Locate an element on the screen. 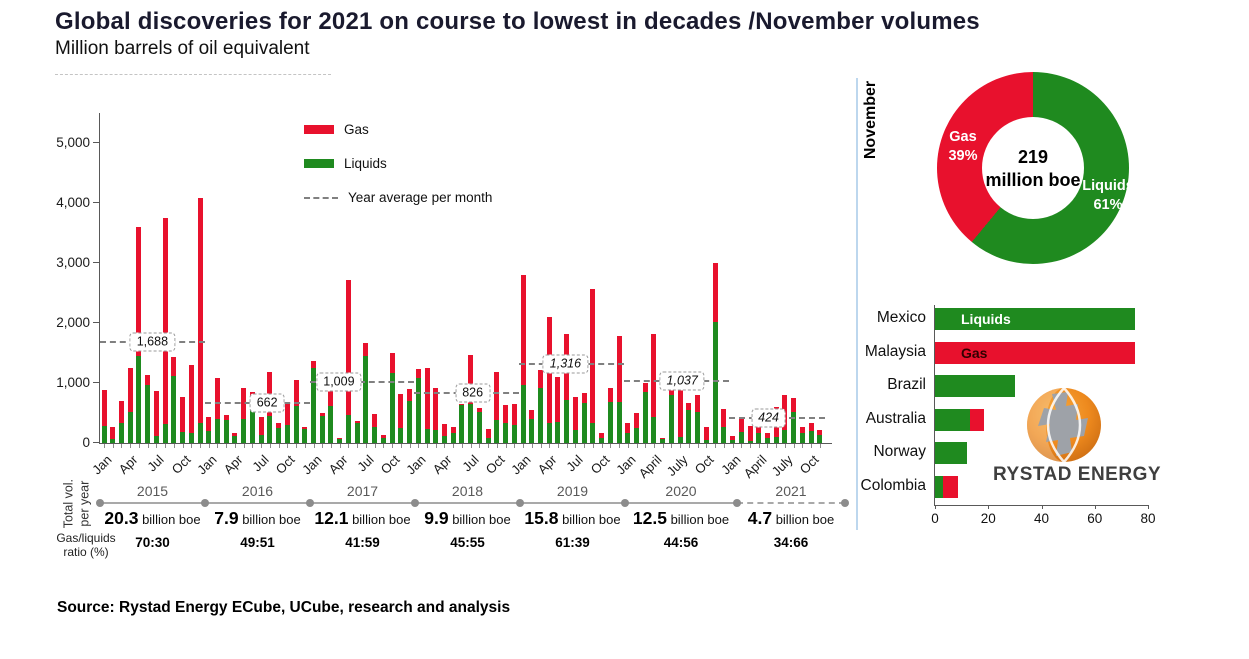 Image resolution: width=1249 pixels, height=659 pixels. y-tick-label: 2,000 is located at coordinates (73, 322).